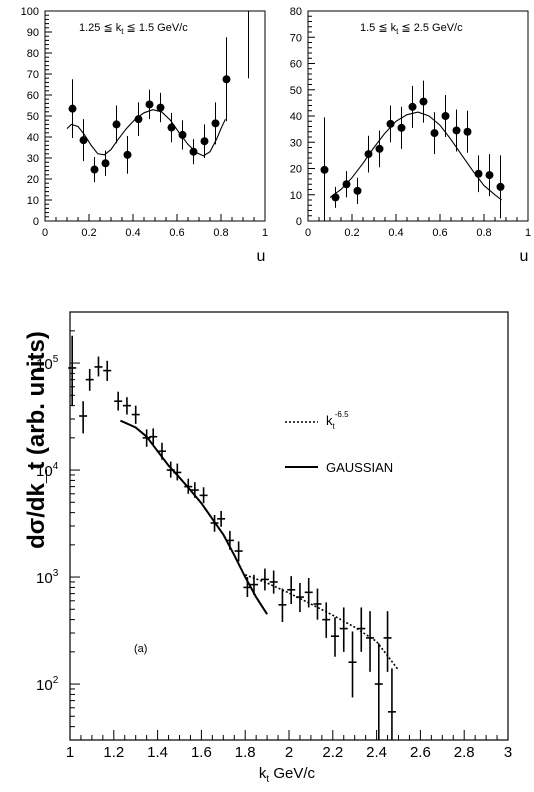 The height and width of the screenshot is (792, 534). I want to click on x-tick-label: 1.8, so click(245, 752).